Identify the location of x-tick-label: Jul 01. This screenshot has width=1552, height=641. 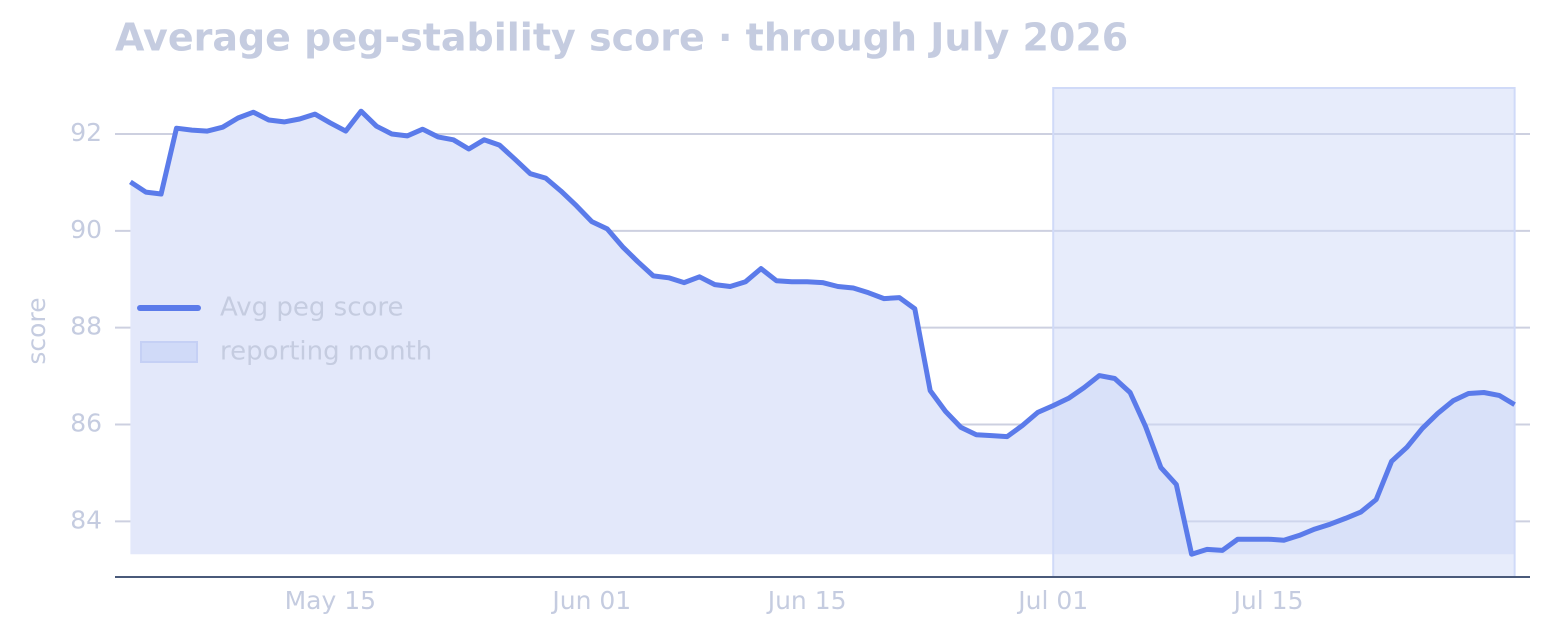
(1052, 600).